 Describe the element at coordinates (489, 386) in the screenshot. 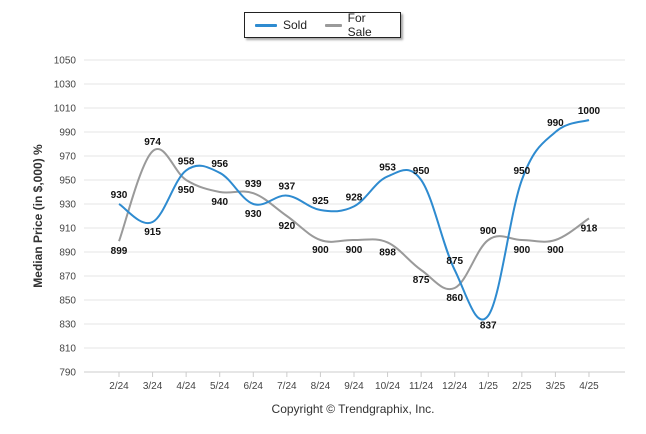

I see `x-tick-label: 1/25` at that location.